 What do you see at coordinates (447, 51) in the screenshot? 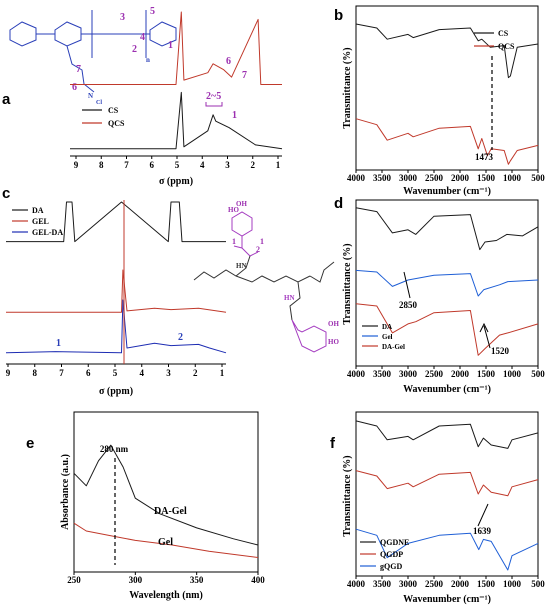
I see `series-line-b-cs` at bounding box center [447, 51].